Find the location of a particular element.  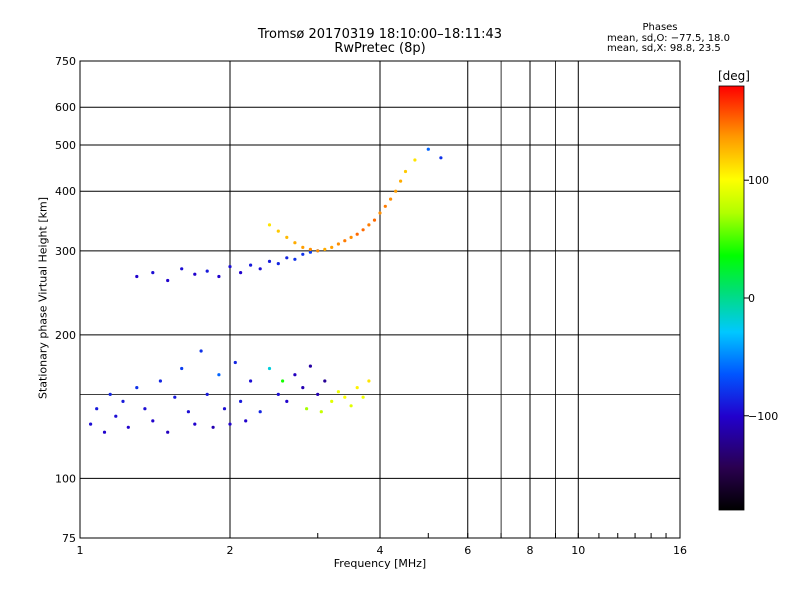

y-tick-label: 200 is located at coordinates (65, 335).